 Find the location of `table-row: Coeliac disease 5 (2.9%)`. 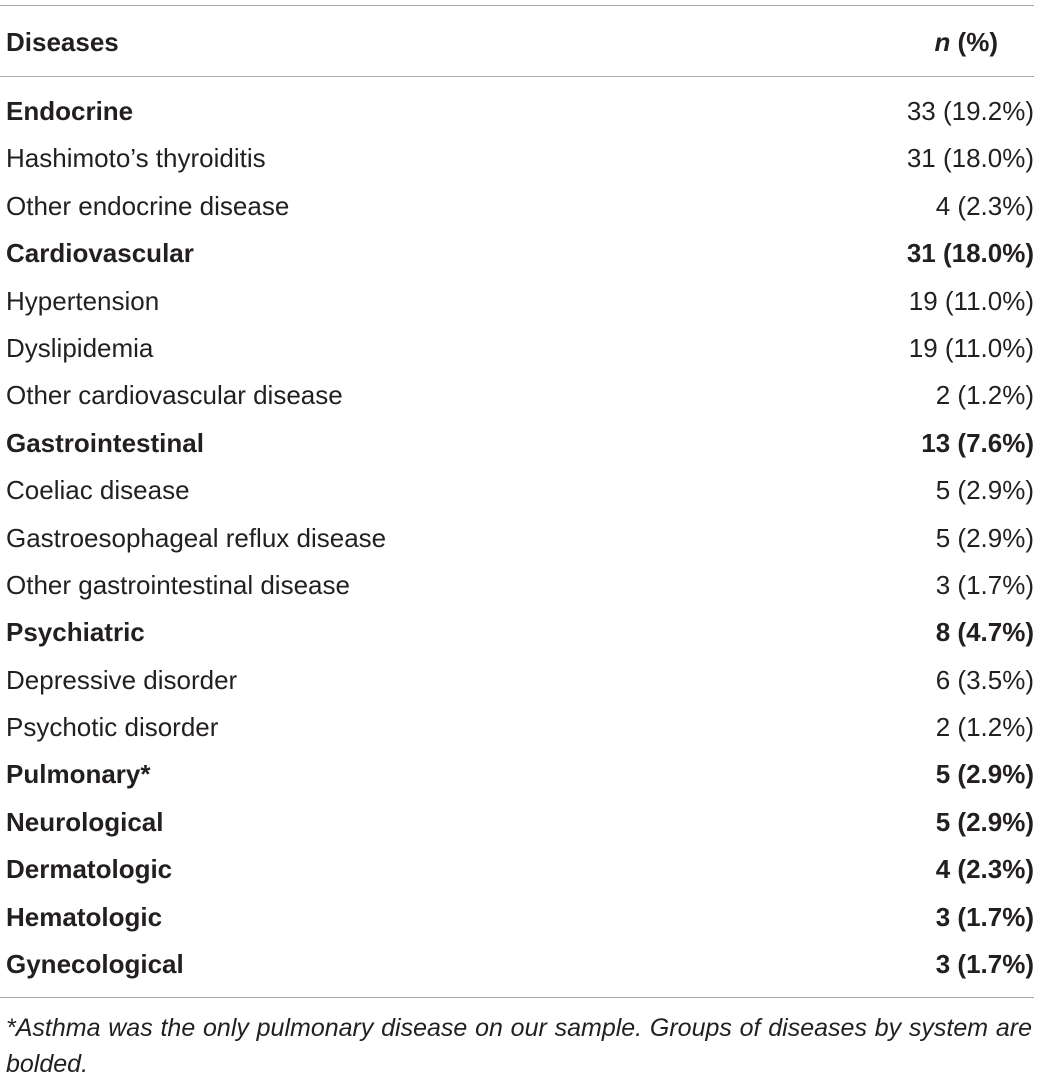

table-row: Coeliac disease 5 (2.9%) is located at coordinates (520, 490).